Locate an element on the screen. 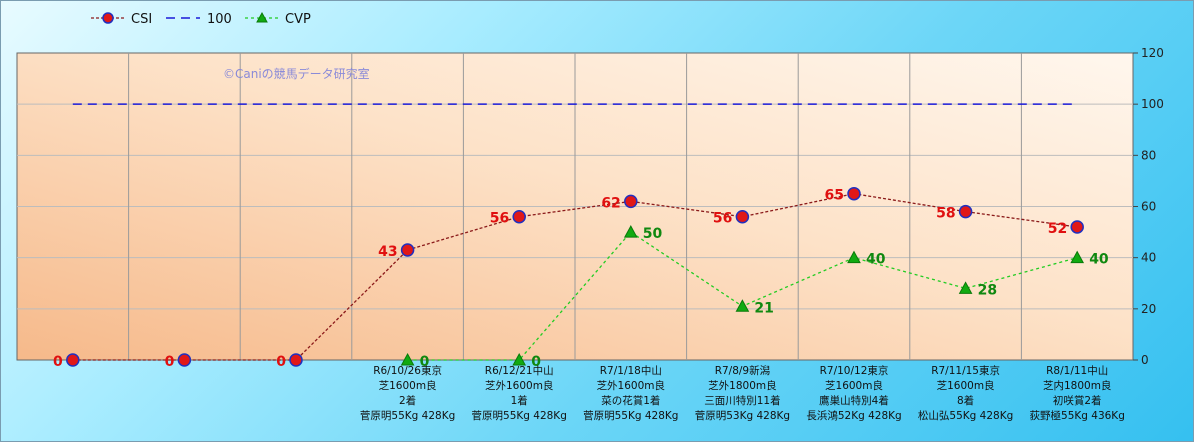 The image size is (1194, 443). cvp-data-label: 50 is located at coordinates (653, 234).